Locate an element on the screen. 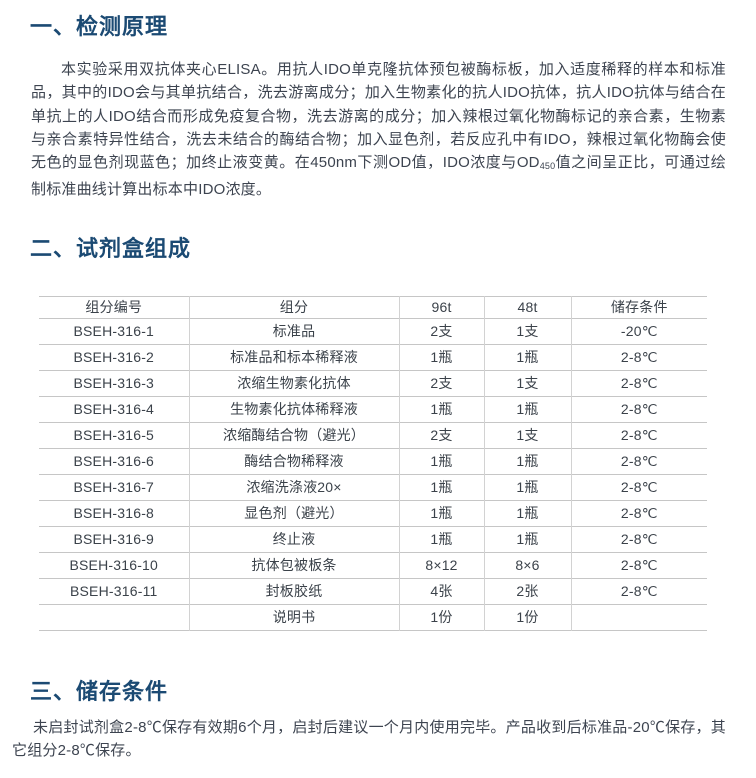 The width and height of the screenshot is (756, 778). table-cell: BSEH-316-2 is located at coordinates (114, 357).